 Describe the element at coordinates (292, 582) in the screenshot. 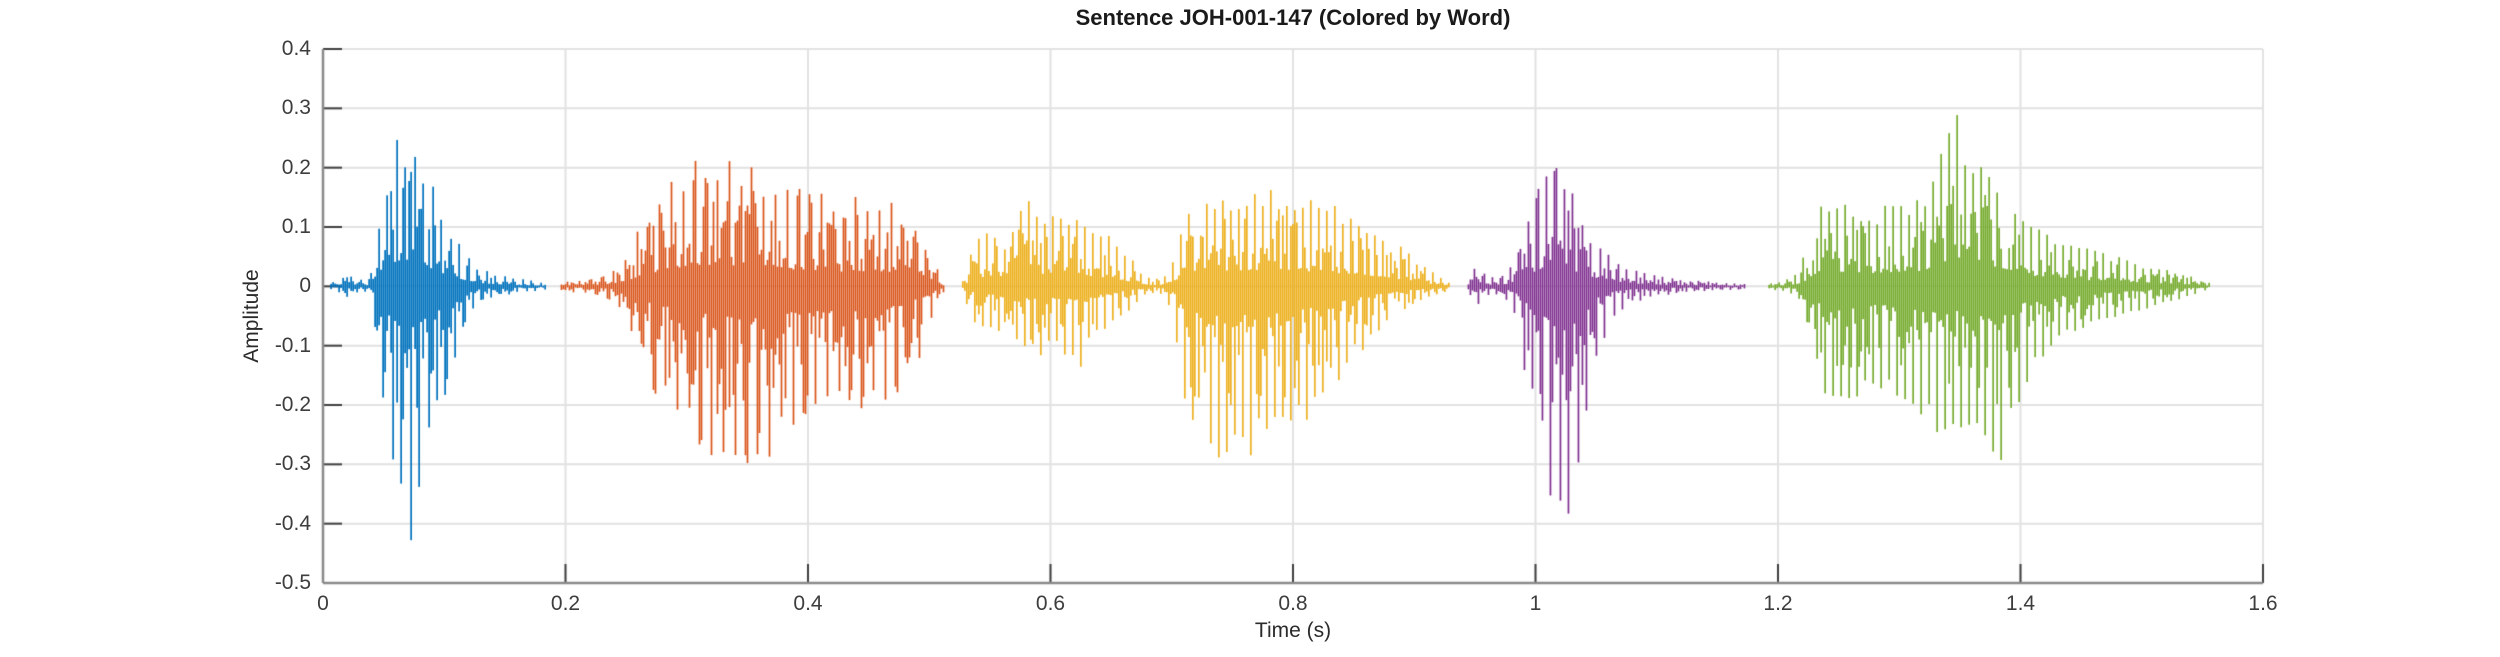

I see `y-tick-label: -0.5` at that location.